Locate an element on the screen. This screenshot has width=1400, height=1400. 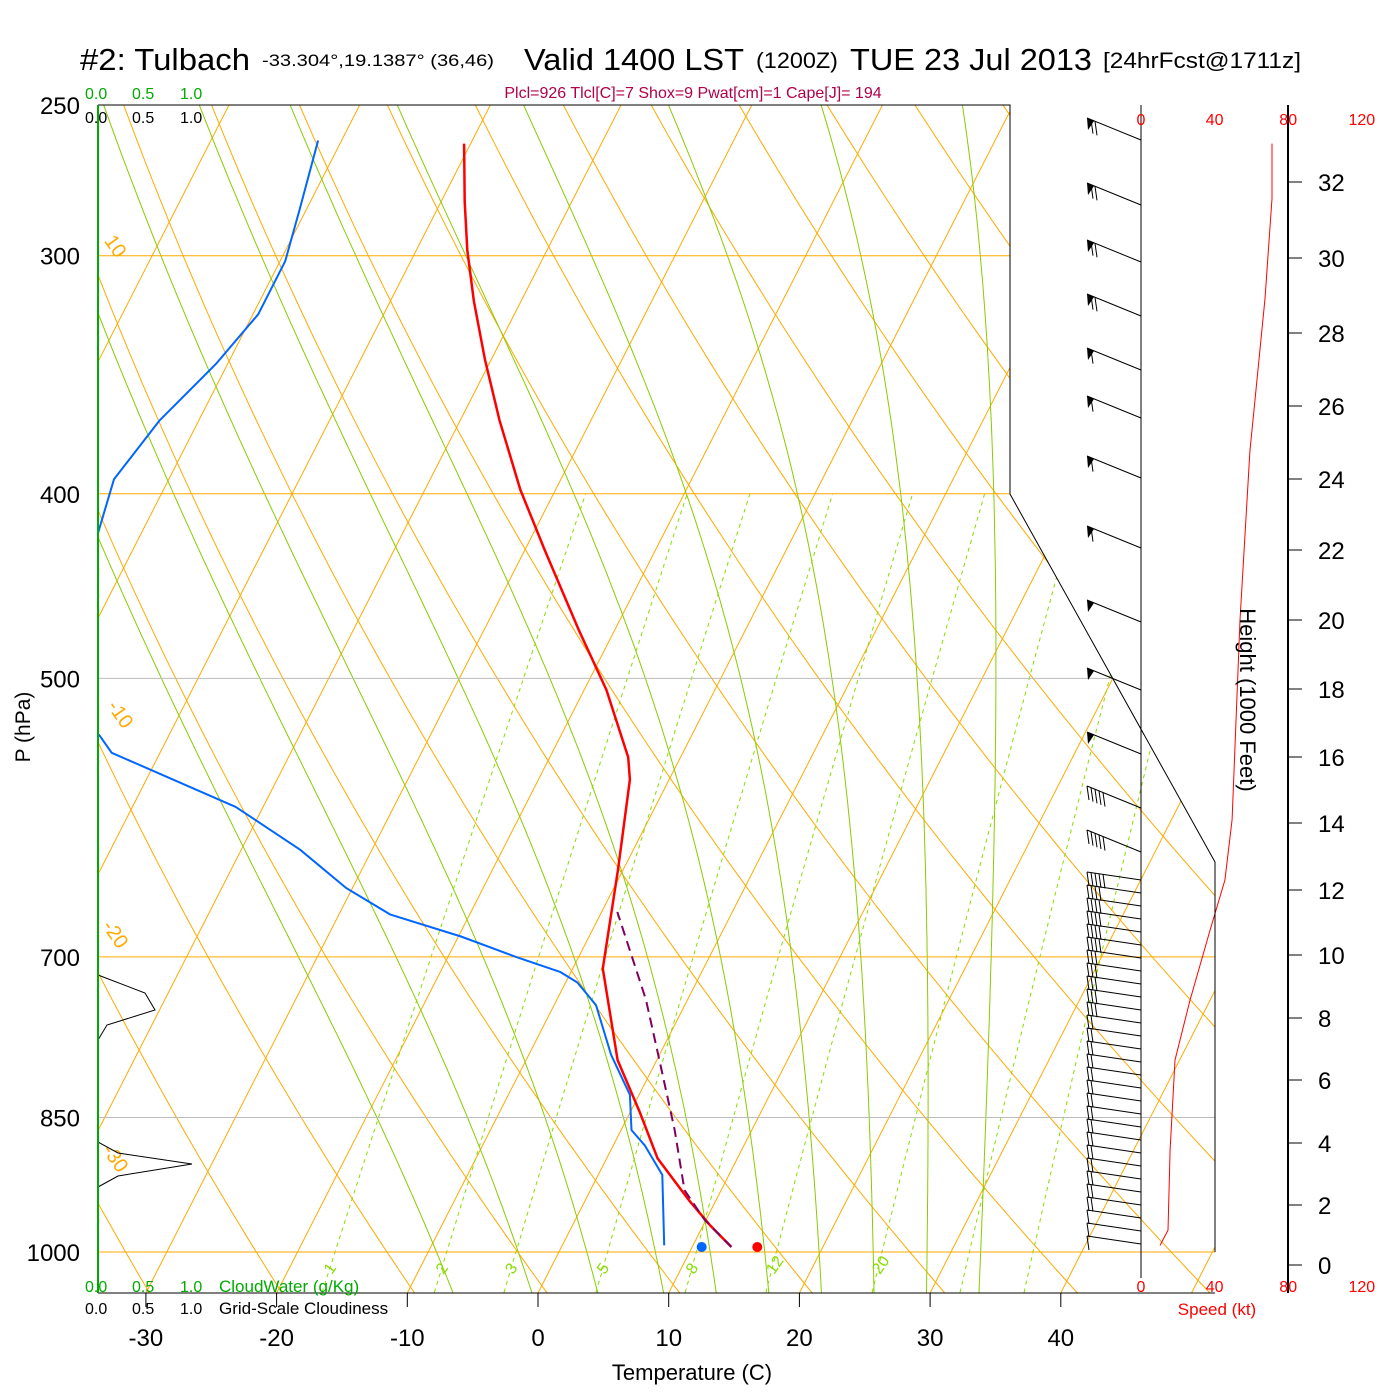
isotherm-label: -30 is located at coordinates (115, 1158).